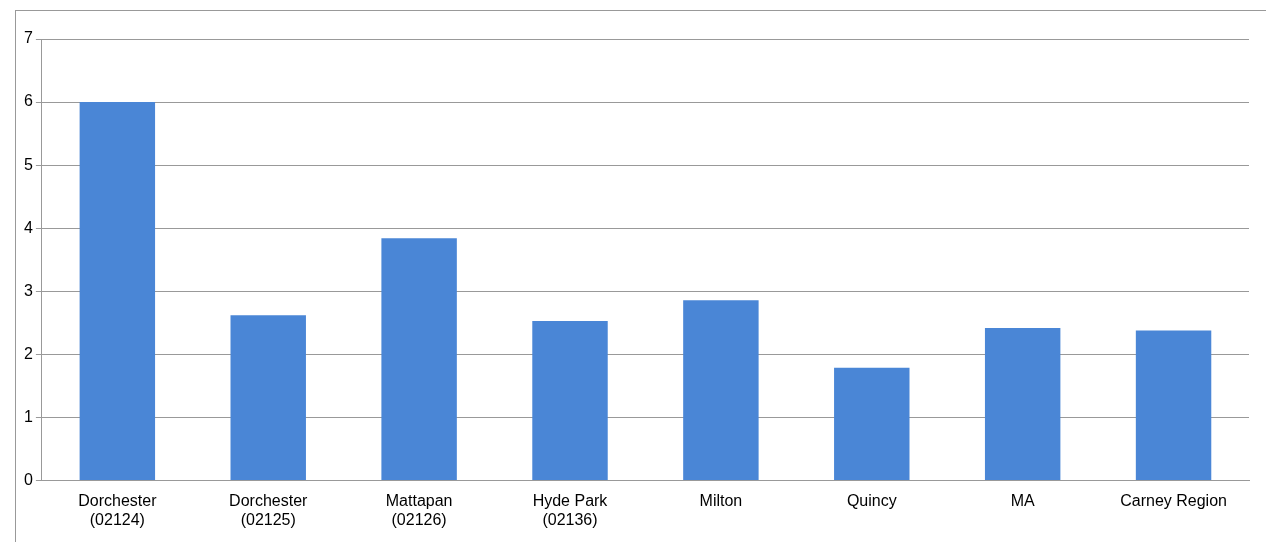 Image resolution: width=1266 pixels, height=542 pixels. What do you see at coordinates (871, 500) in the screenshot?
I see `x-tick-label: Quincy` at bounding box center [871, 500].